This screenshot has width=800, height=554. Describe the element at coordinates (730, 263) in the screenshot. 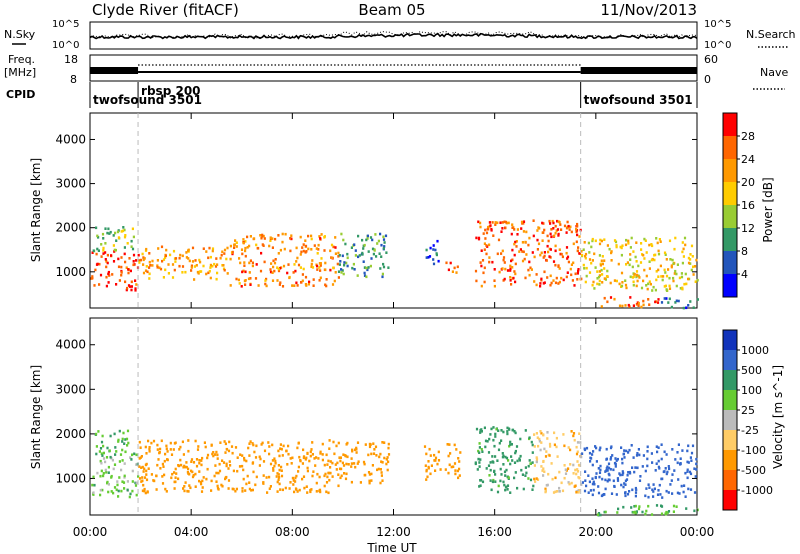

I see `colorbar-swatch` at that location.